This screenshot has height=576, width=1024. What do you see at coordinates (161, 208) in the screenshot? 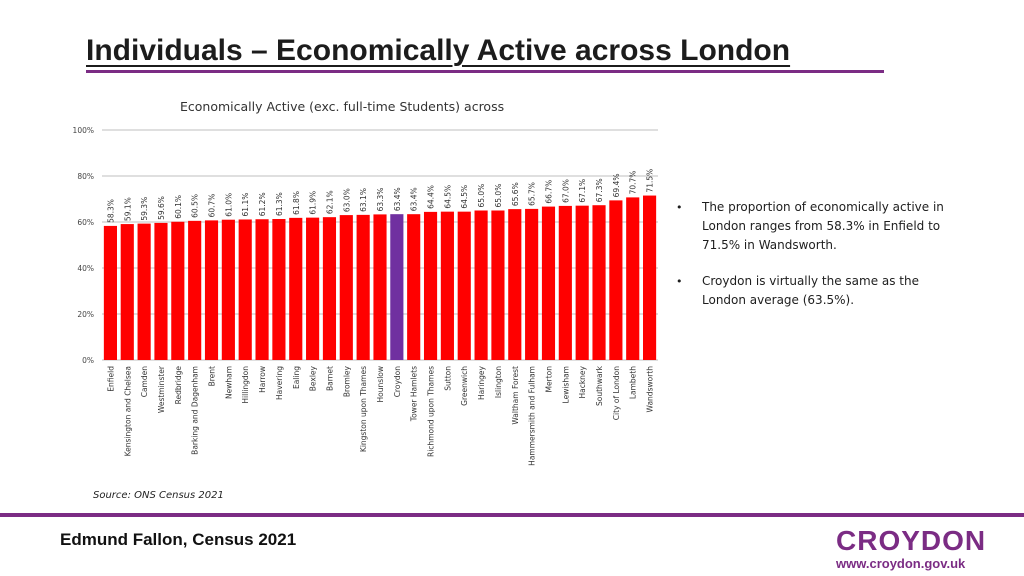
I see `data-label: 59.6%` at bounding box center [161, 208].